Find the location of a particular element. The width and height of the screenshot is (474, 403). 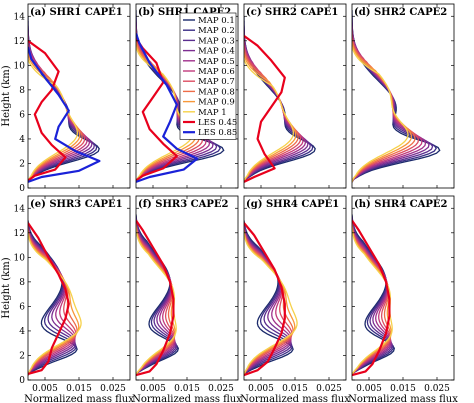

panel-title: (f) SHR3 CAPE2 is located at coordinates (183, 204).